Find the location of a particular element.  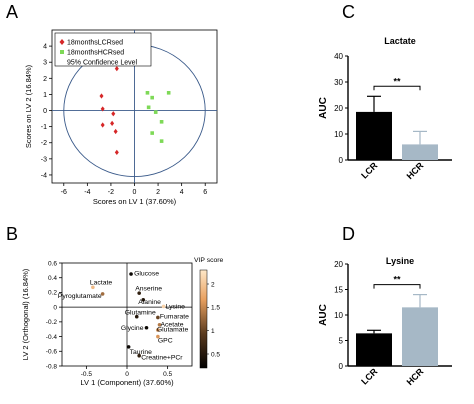

x-axis-label: LV 1 (Component) (37.60%) is located at coordinates (127, 382).